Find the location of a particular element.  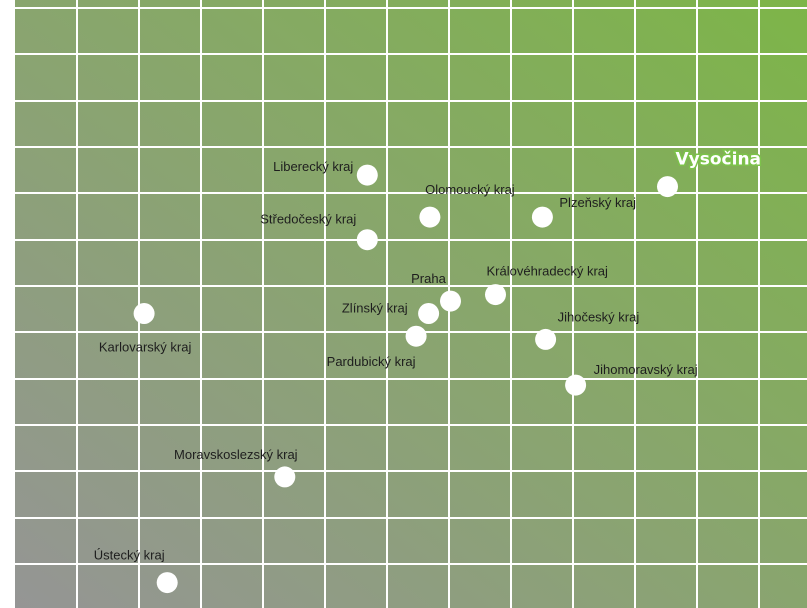

point-ustecky-kraj is located at coordinates (167, 583).